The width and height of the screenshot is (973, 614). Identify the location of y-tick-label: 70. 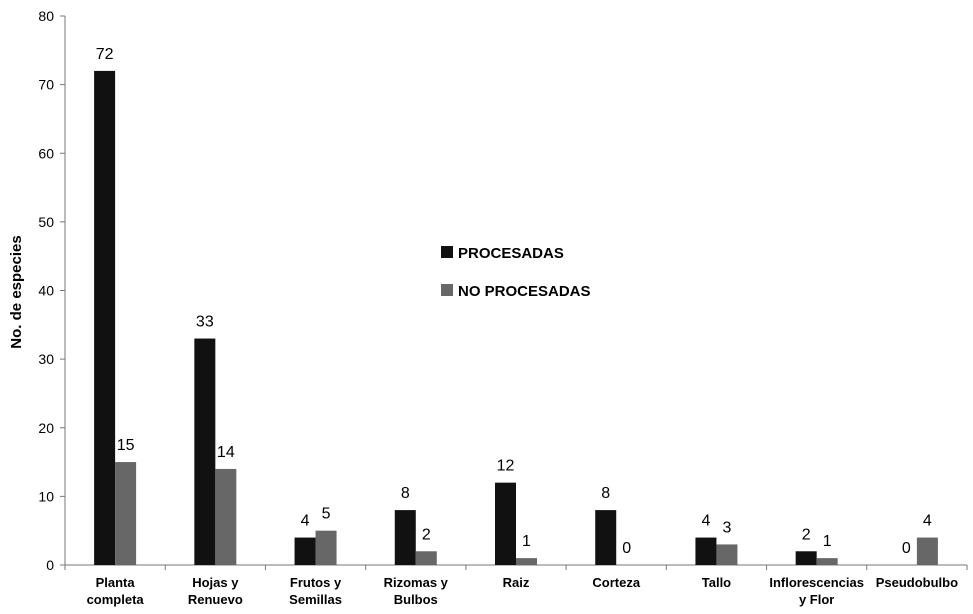
(46, 85).